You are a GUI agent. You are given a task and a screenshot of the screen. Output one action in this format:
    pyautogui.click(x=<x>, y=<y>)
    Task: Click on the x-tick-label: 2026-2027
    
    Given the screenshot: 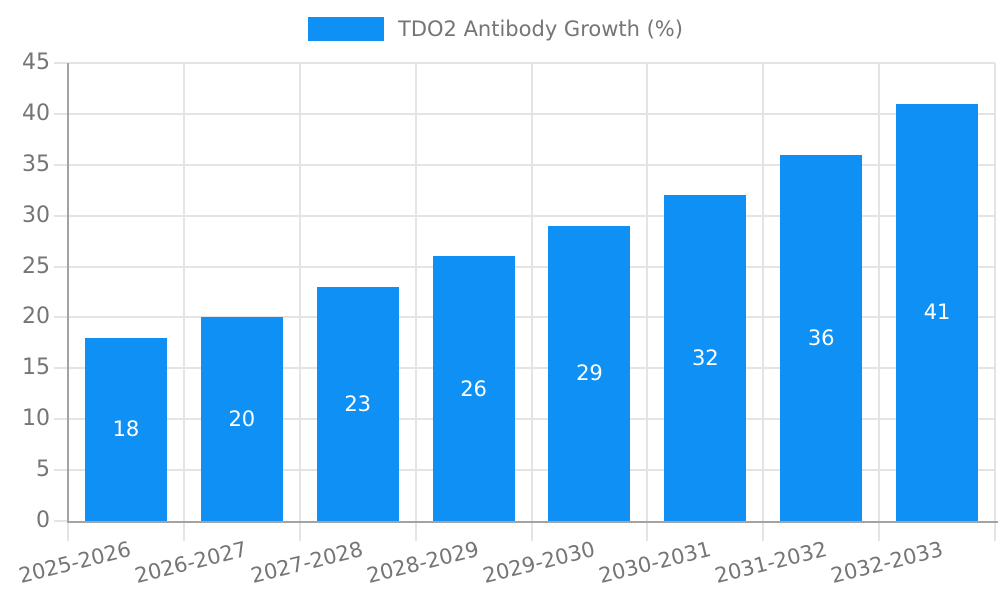 What is the action you would take?
    pyautogui.click(x=191, y=562)
    